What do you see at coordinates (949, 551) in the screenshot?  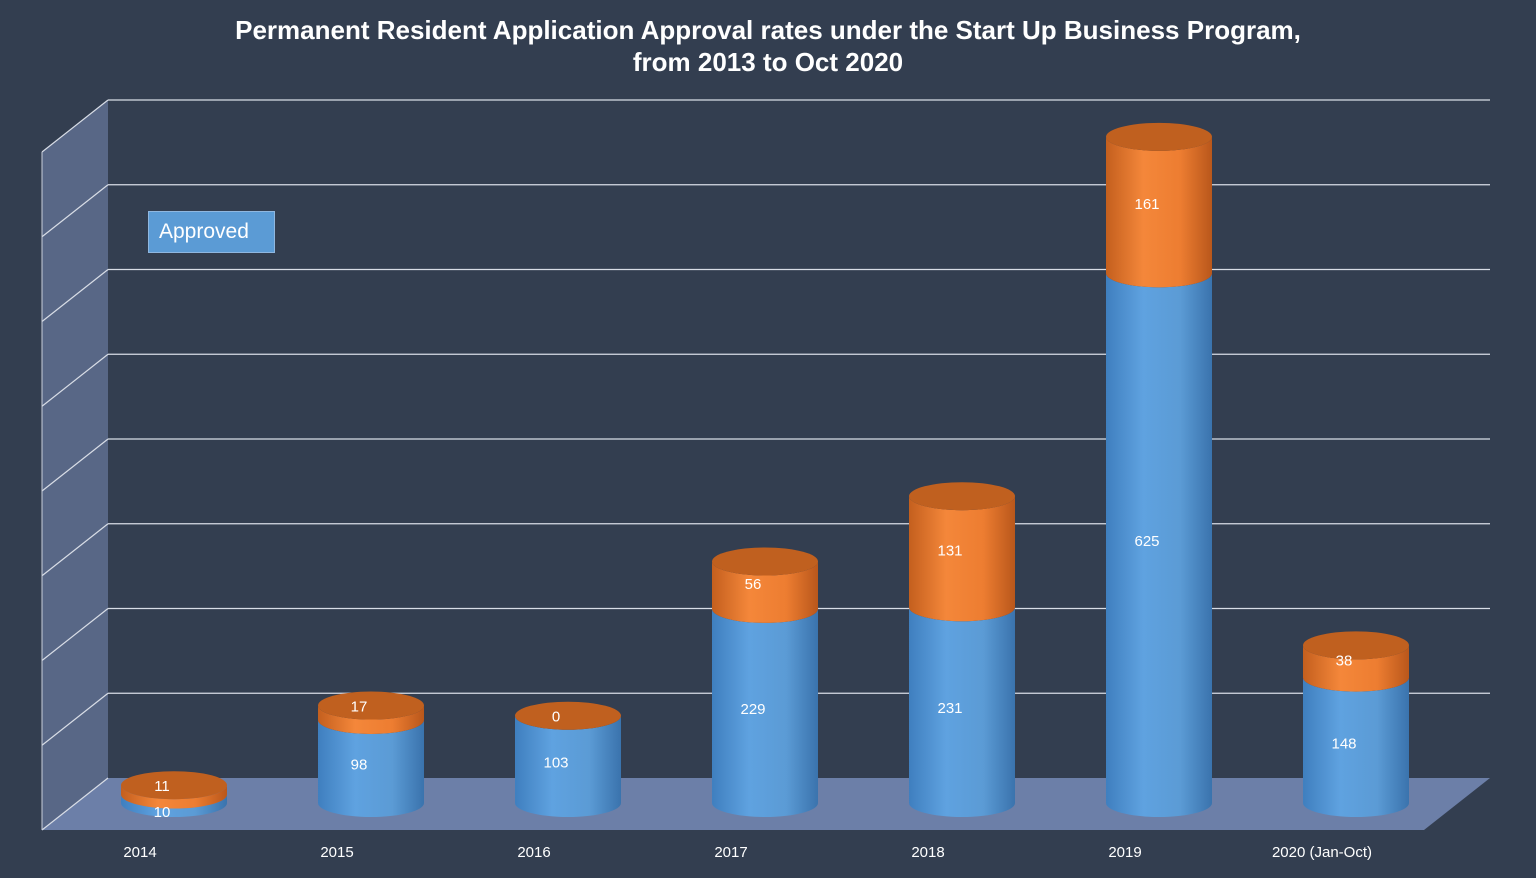 I see `data-label-other: 131` at bounding box center [949, 551].